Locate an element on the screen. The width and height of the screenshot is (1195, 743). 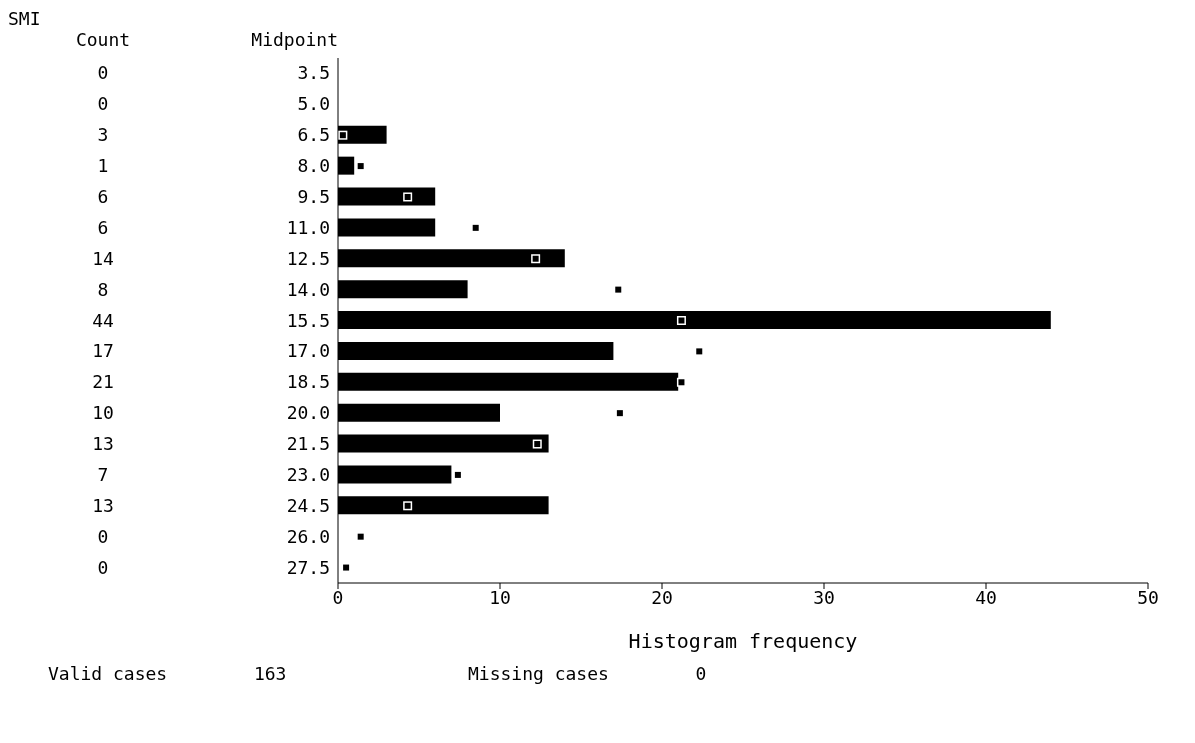
text: Valid cases 163 is located at coordinates (167, 673).